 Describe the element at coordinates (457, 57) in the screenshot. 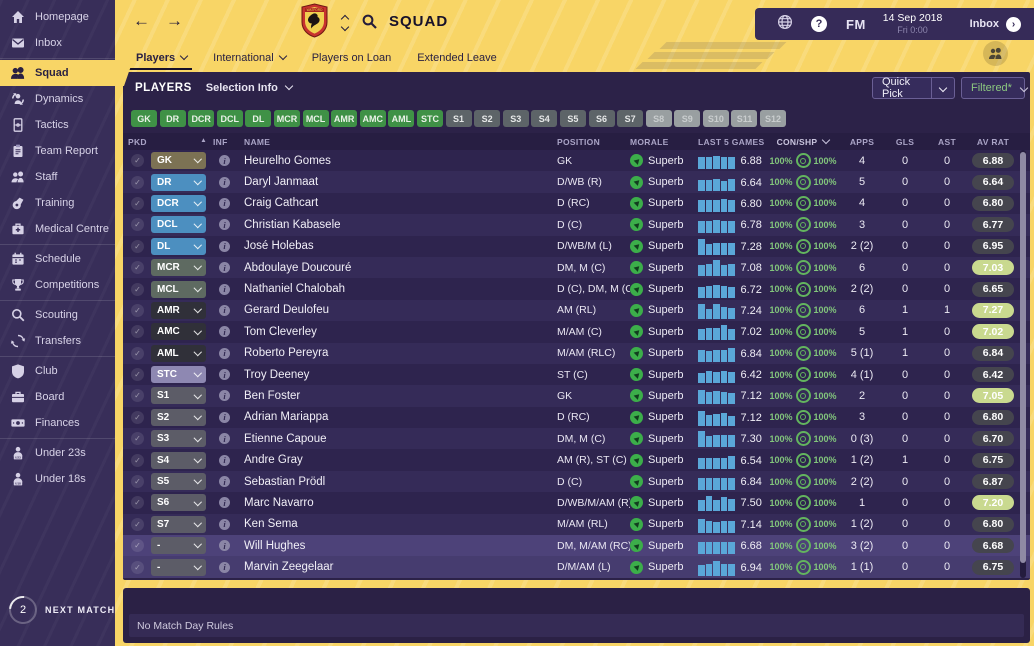

I see `tab-extended-leave: Extended Leave` at that location.